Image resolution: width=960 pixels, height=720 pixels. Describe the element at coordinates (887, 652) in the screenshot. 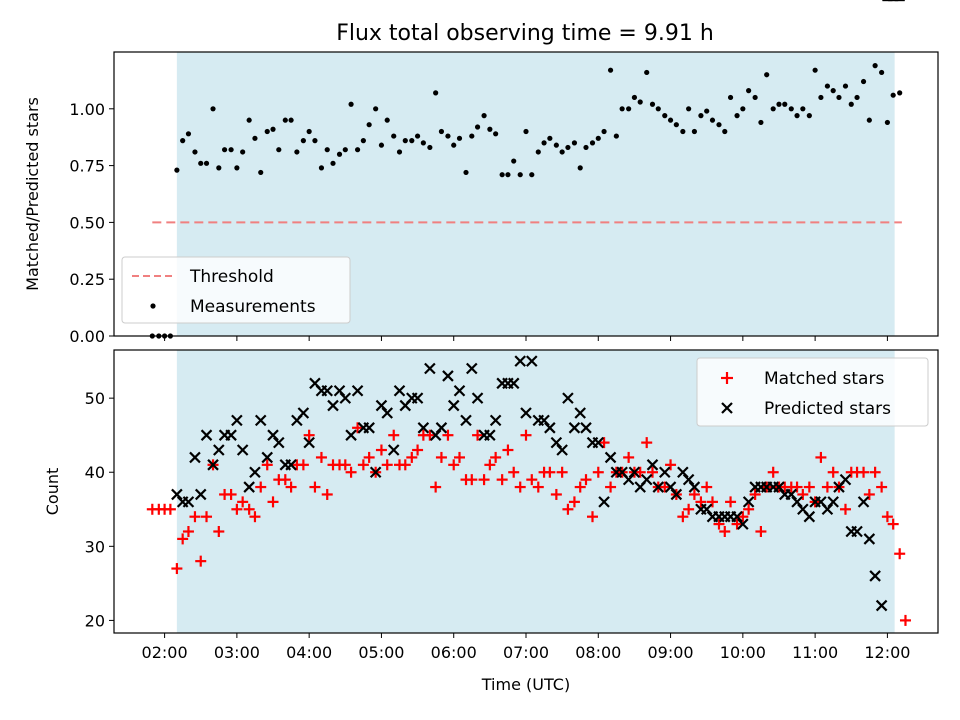

I see `time-x-tick-label: 12:00` at that location.